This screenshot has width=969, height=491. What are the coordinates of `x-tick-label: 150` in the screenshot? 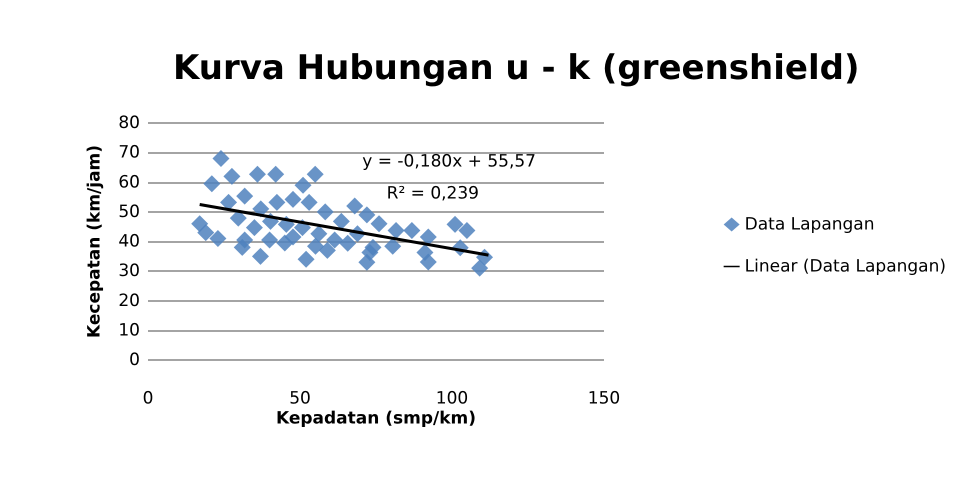 It's located at (604, 398).